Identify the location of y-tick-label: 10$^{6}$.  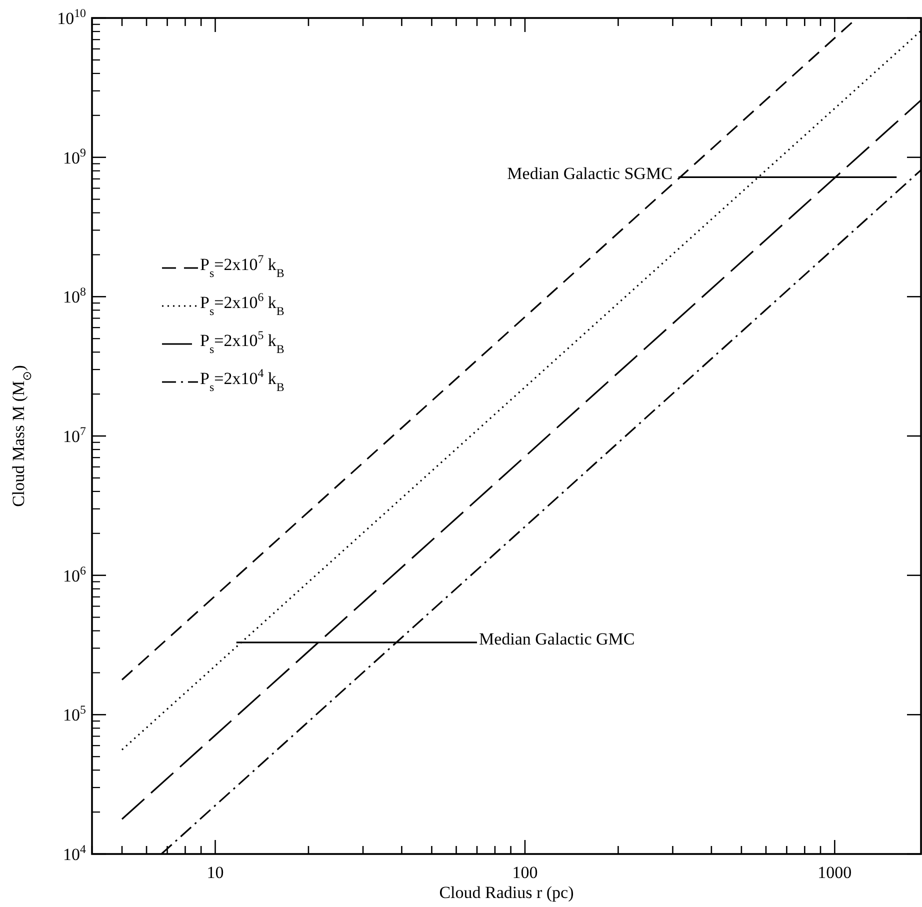
(74, 574).